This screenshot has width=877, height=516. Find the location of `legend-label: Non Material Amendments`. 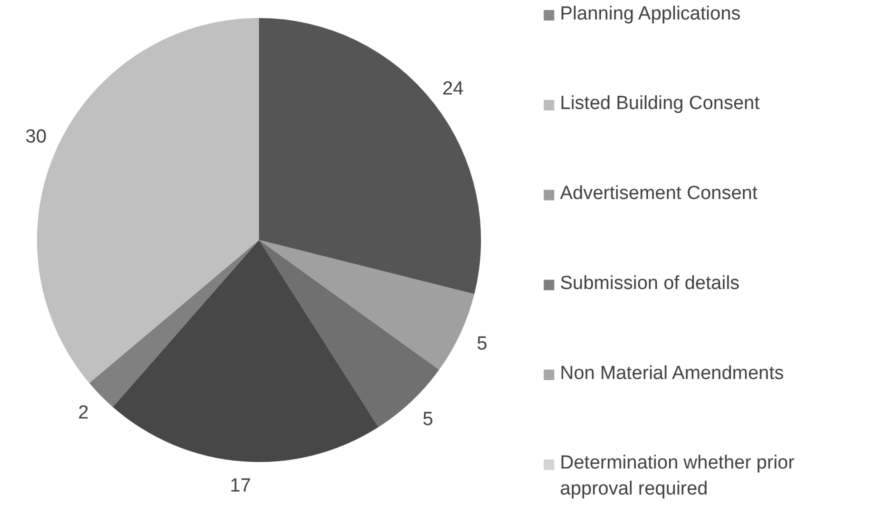

legend-label: Non Material Amendments is located at coordinates (672, 373).